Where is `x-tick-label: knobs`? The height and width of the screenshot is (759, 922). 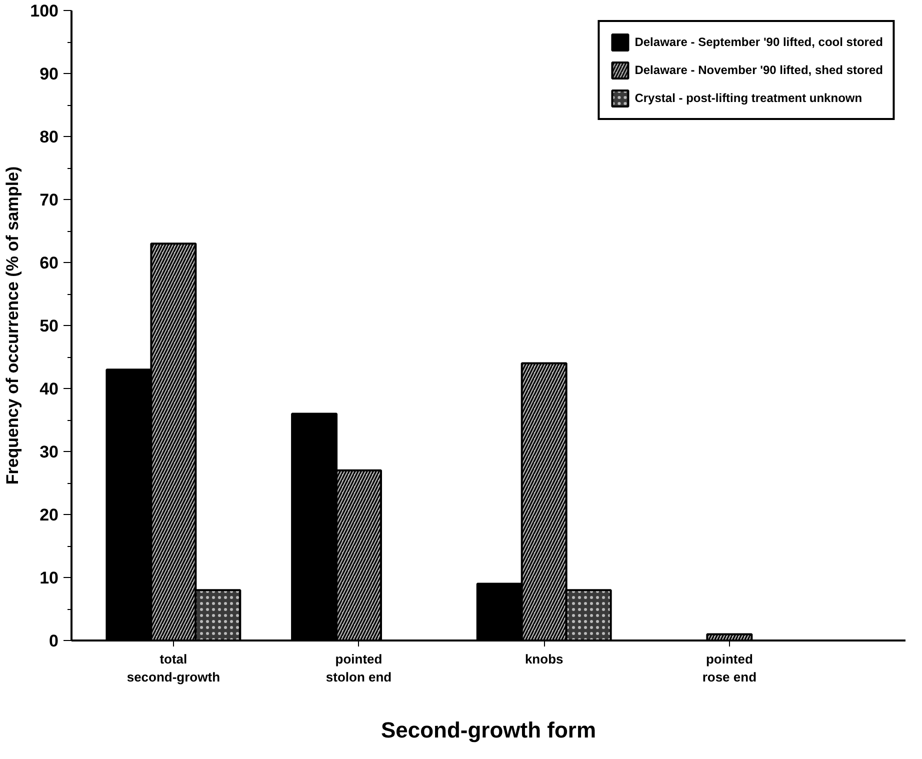 x-tick-label: knobs is located at coordinates (544, 659).